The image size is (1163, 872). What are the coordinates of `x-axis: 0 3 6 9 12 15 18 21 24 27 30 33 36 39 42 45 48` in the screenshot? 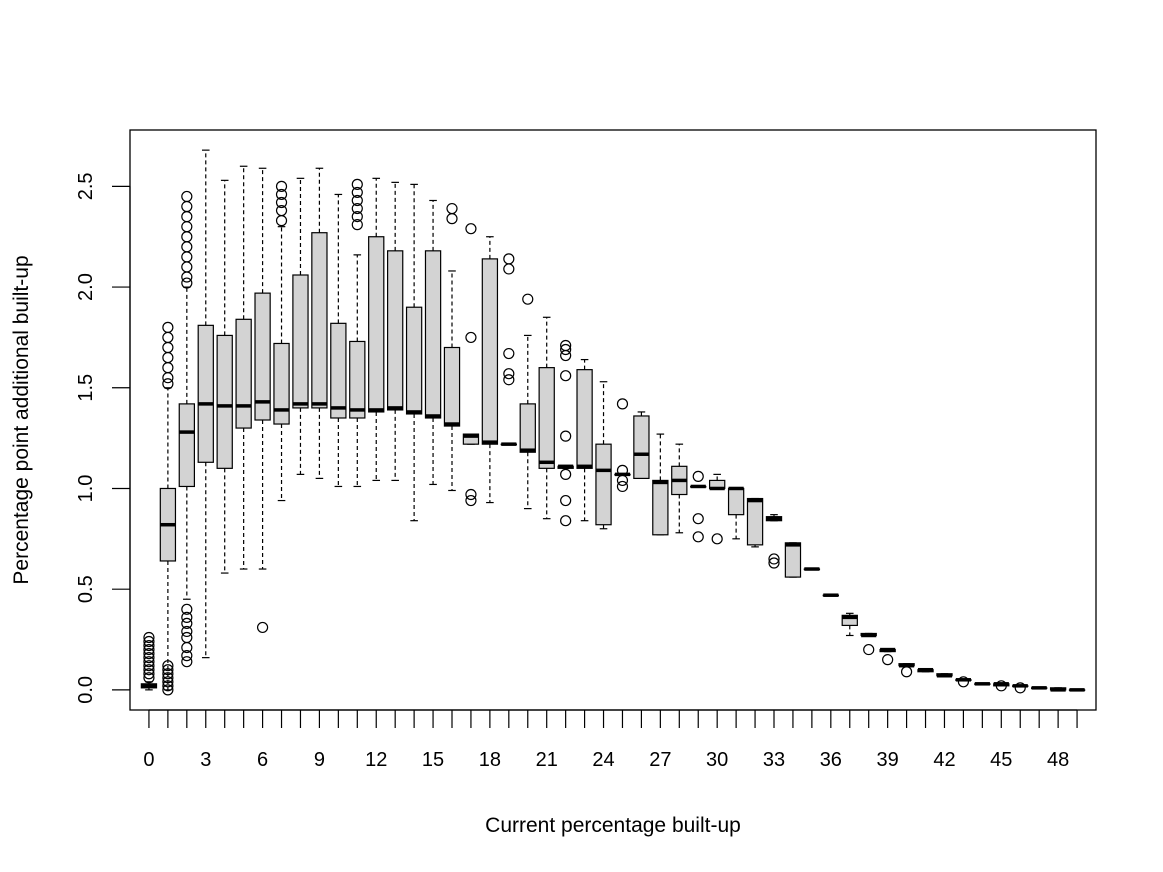 It's located at (610, 740).